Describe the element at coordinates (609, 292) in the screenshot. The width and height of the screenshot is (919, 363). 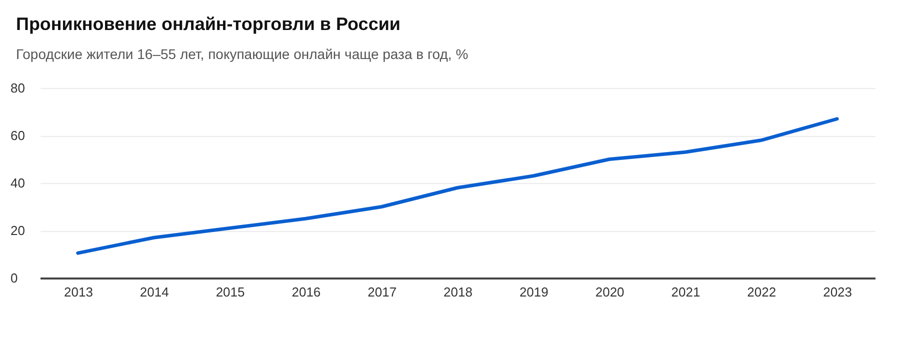
I see `x-tick-label: 2020` at that location.